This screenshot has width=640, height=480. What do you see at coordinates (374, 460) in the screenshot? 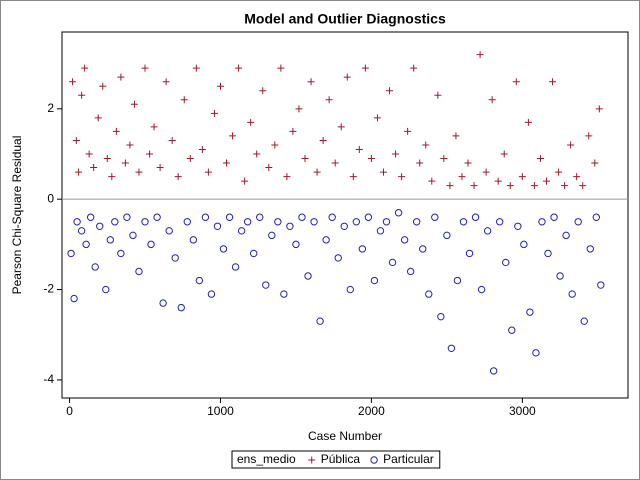
I see `legend-symbol` at bounding box center [374, 460].